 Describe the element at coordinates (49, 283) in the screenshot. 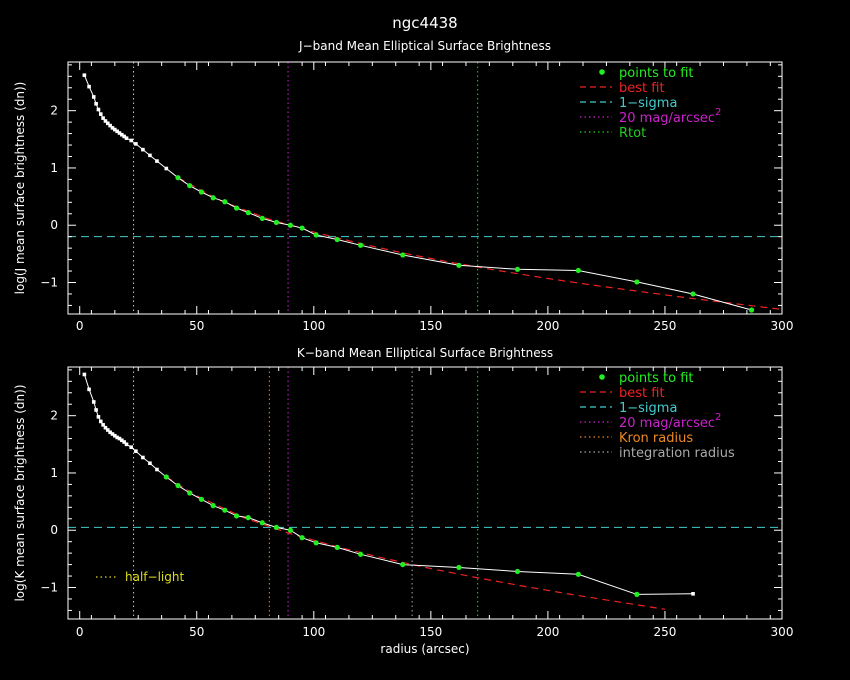

I see `y-tick-label: −1` at that location.